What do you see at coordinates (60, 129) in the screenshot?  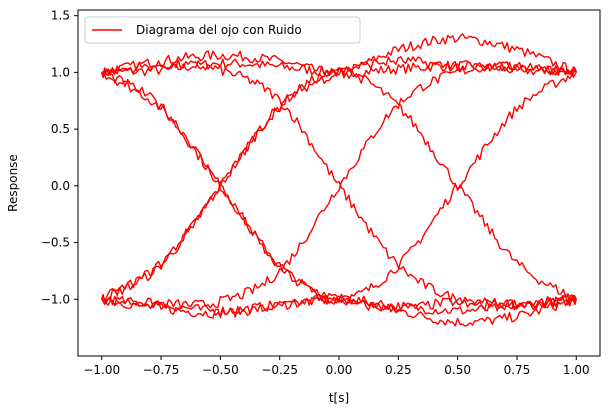 I see `y-tick-label: 0.5` at bounding box center [60, 129].